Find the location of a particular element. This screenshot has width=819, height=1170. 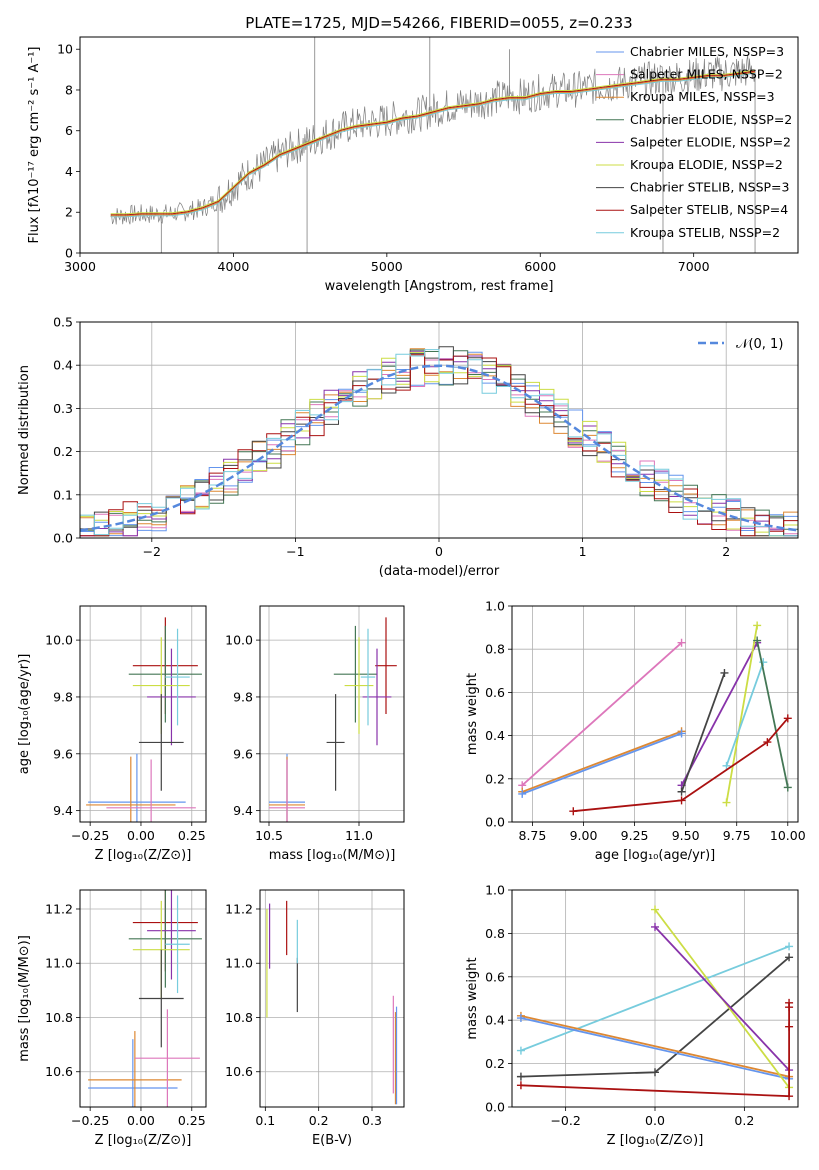

x-tick-label: 2 is located at coordinates (726, 551).